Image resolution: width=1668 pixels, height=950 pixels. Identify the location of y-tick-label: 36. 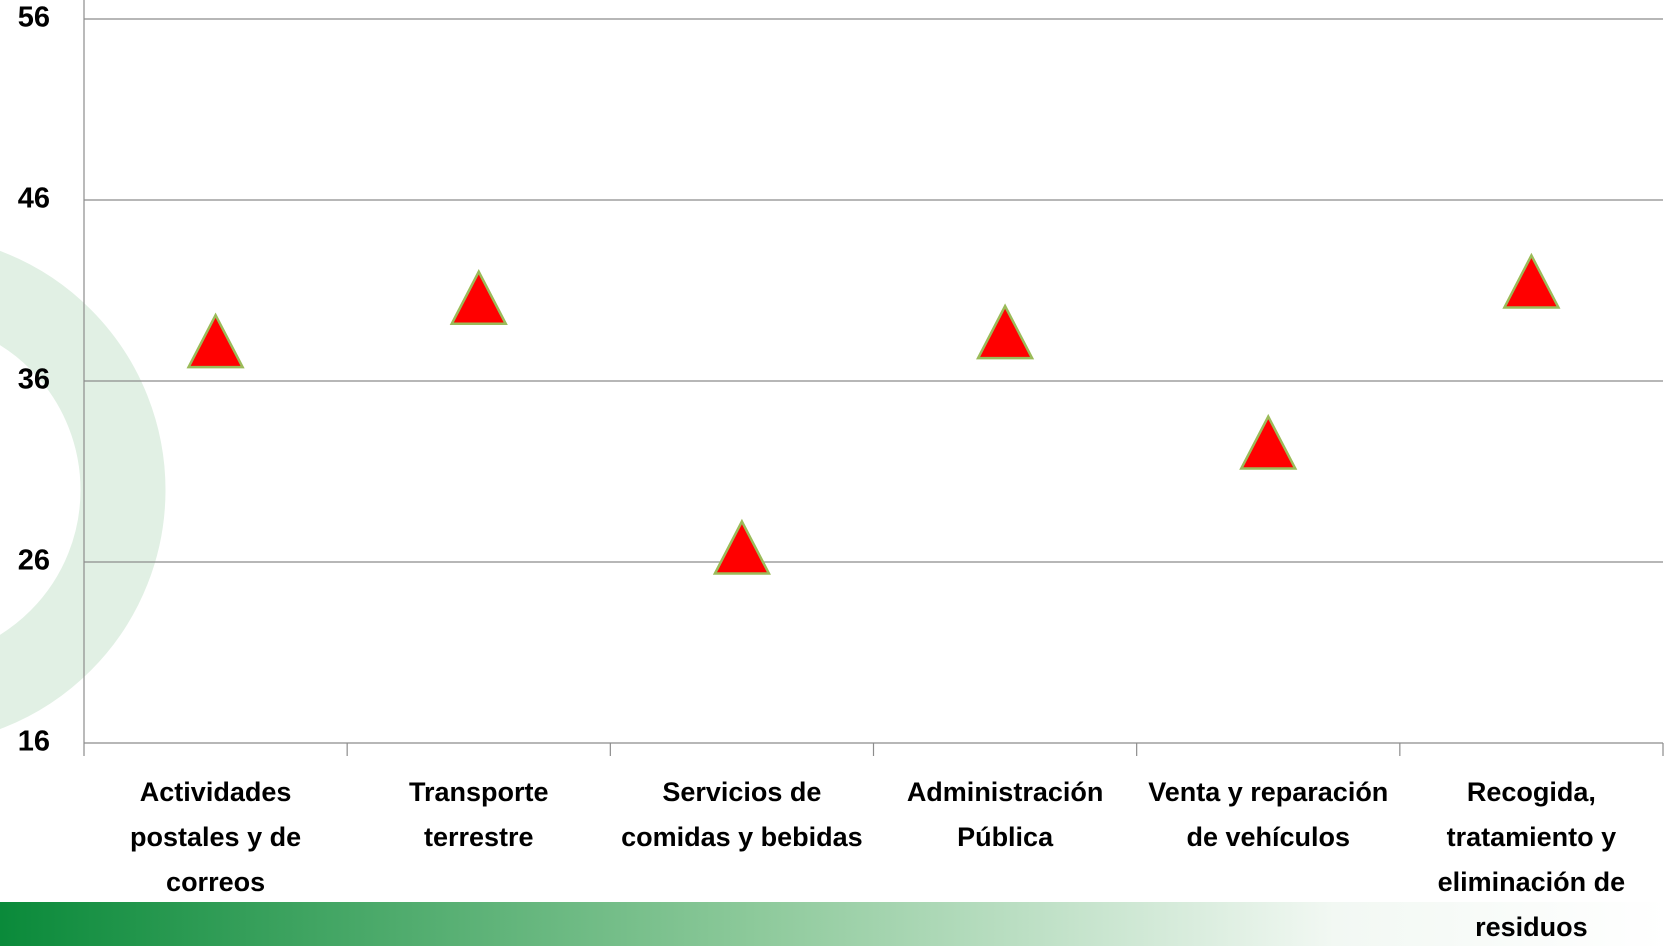
(34, 380).